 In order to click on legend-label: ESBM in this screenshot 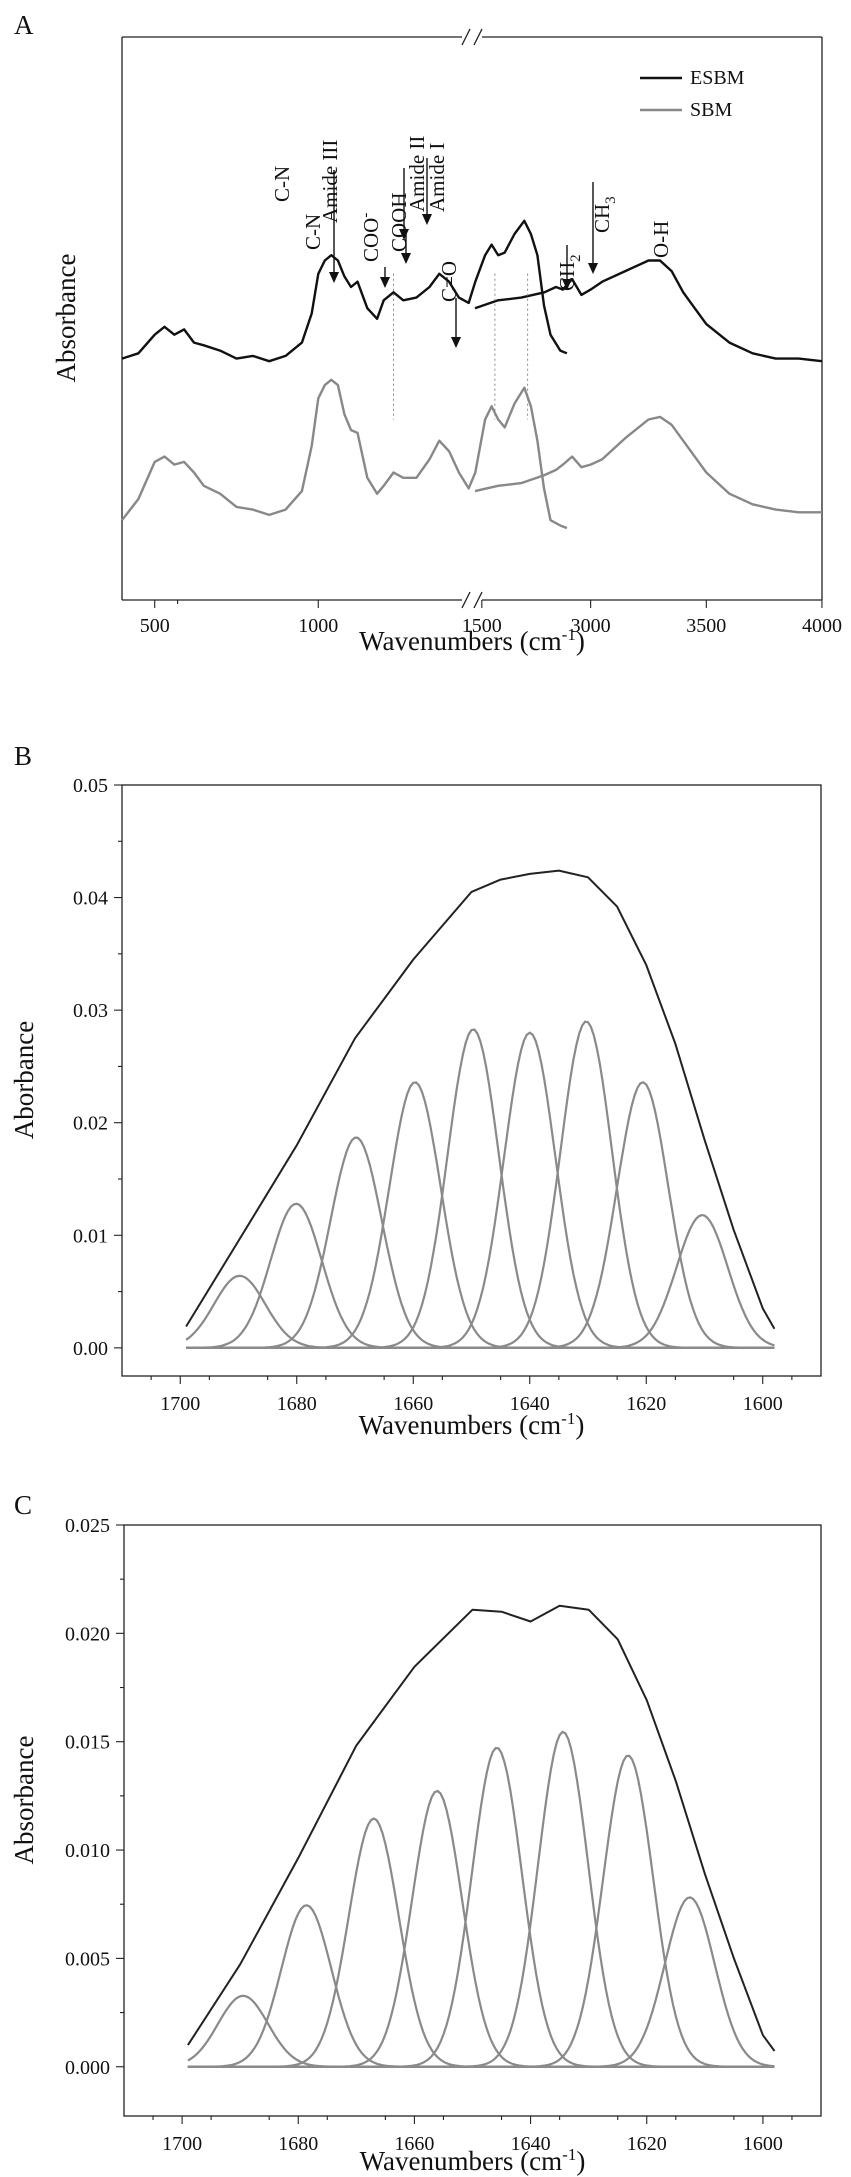, I will do `click(717, 78)`.